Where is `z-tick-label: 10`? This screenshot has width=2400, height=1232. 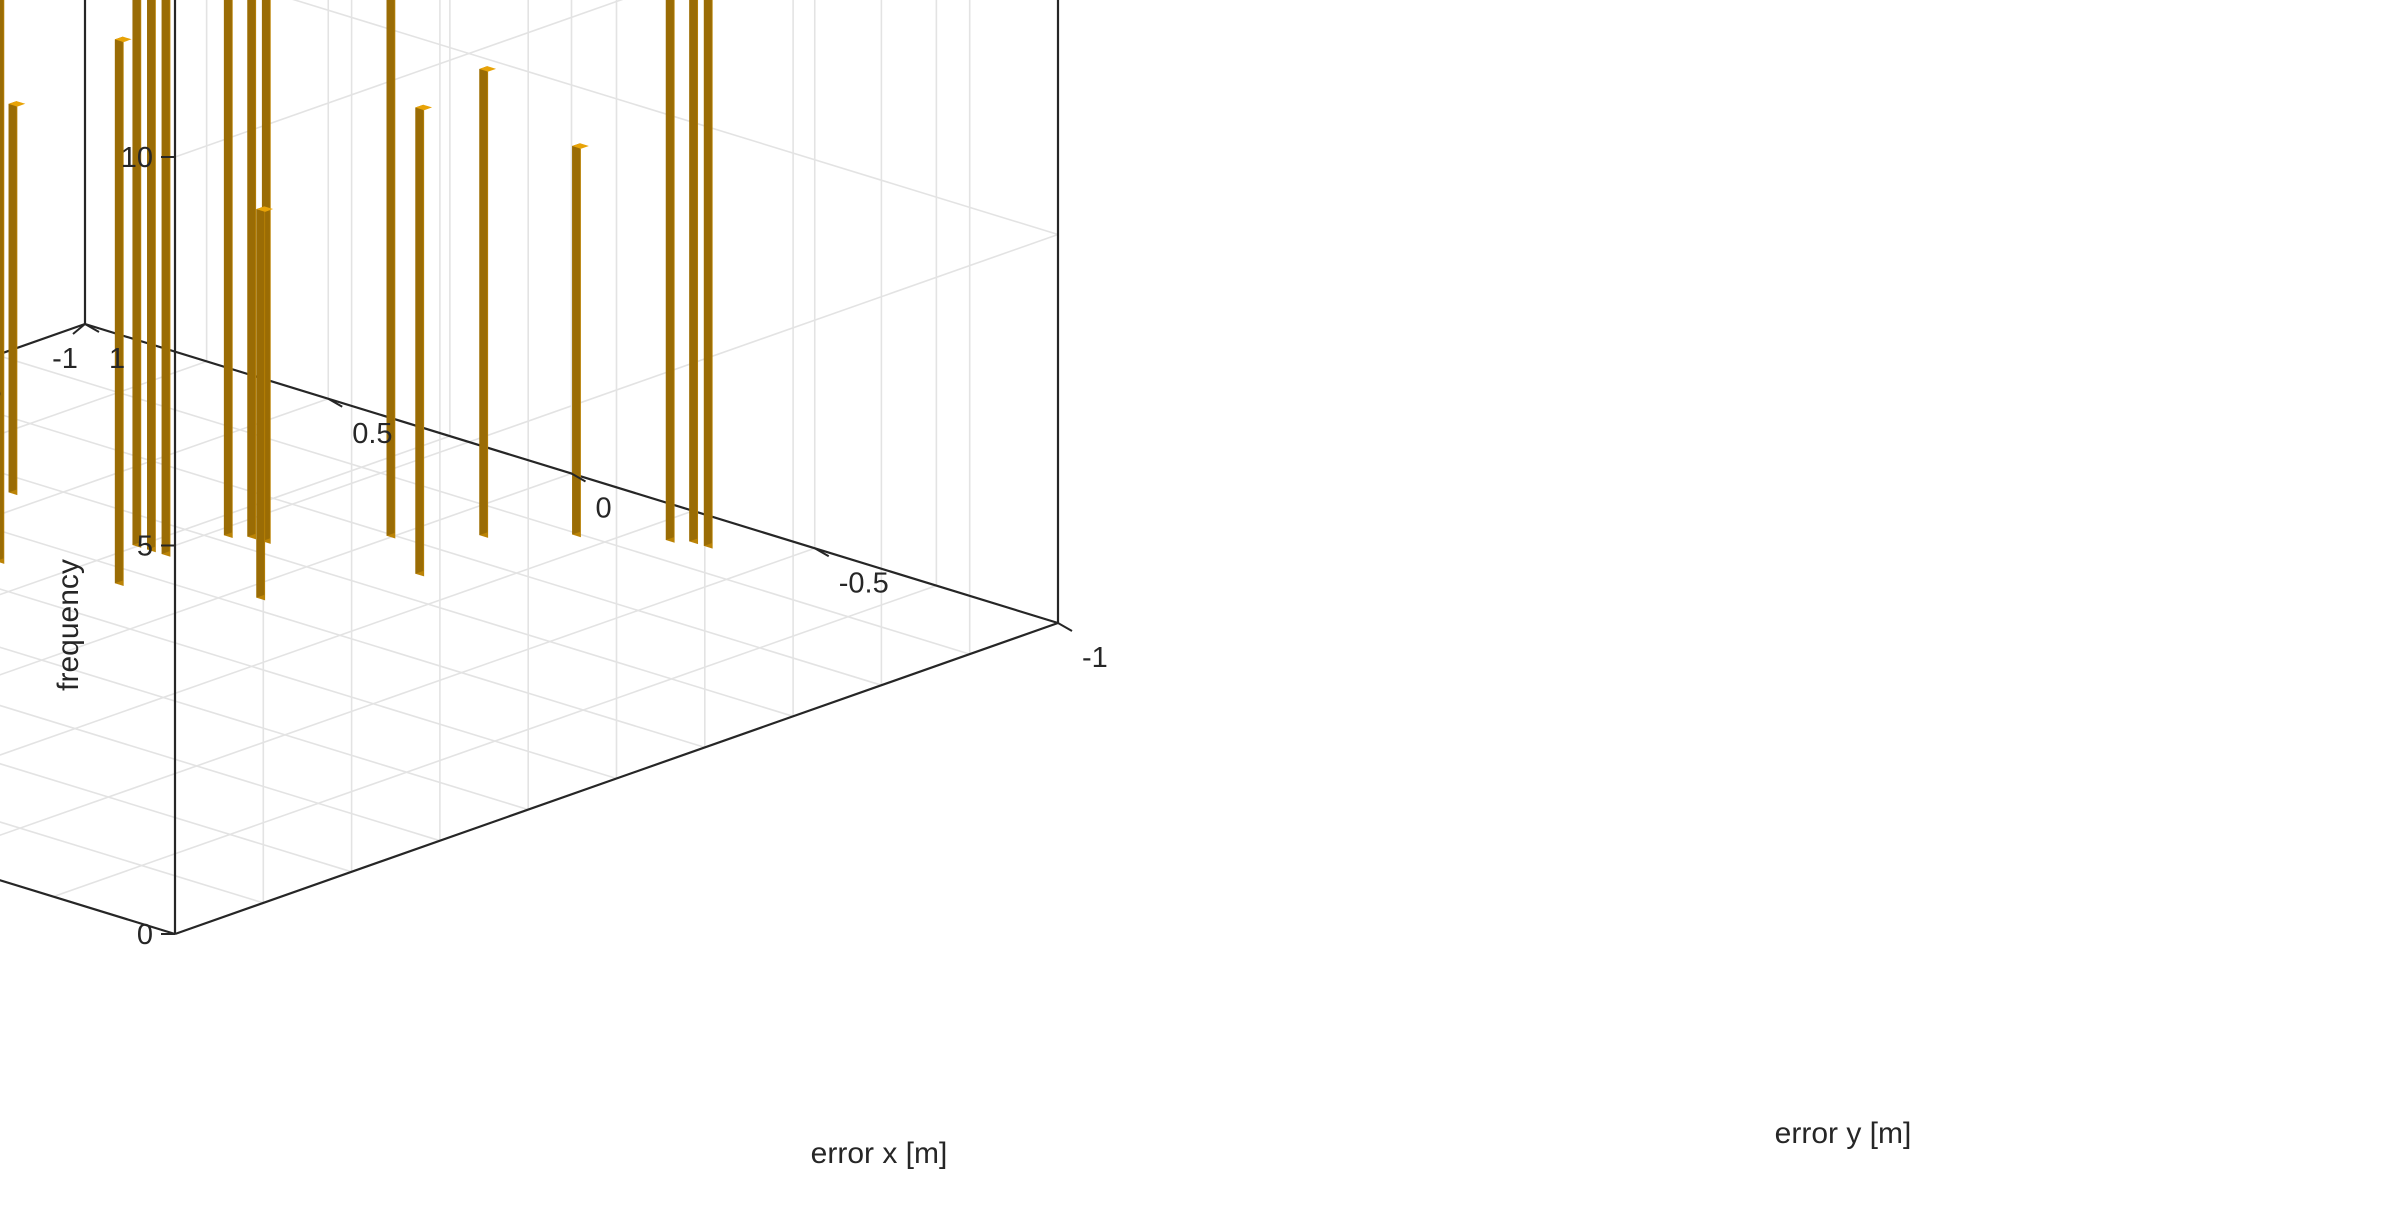
z-tick-label: 10 is located at coordinates (137, 158).